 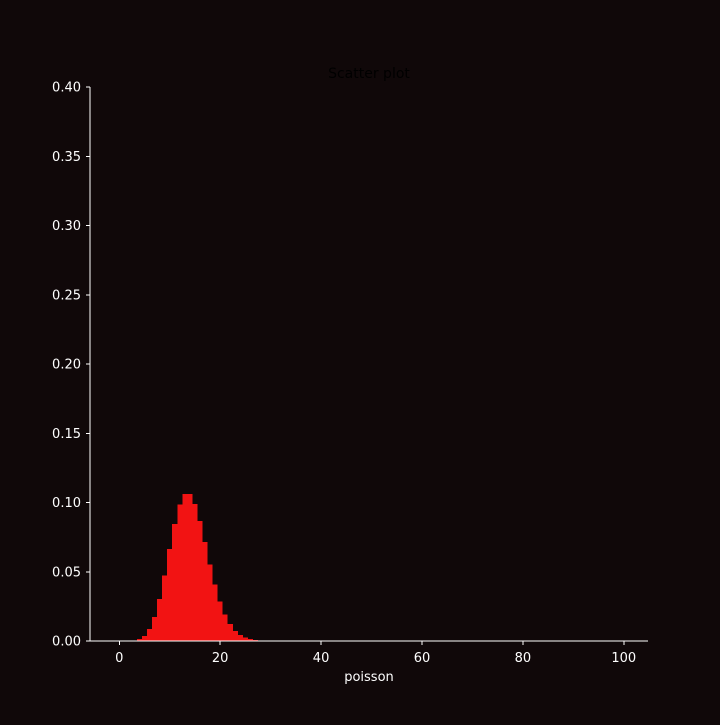 What do you see at coordinates (623, 658) in the screenshot?
I see `x-tick-label: 100` at bounding box center [623, 658].